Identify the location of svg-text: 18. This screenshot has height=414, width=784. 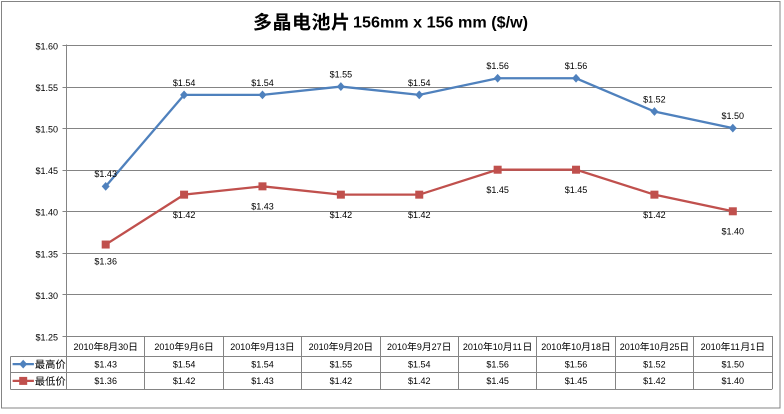
(596, 347).